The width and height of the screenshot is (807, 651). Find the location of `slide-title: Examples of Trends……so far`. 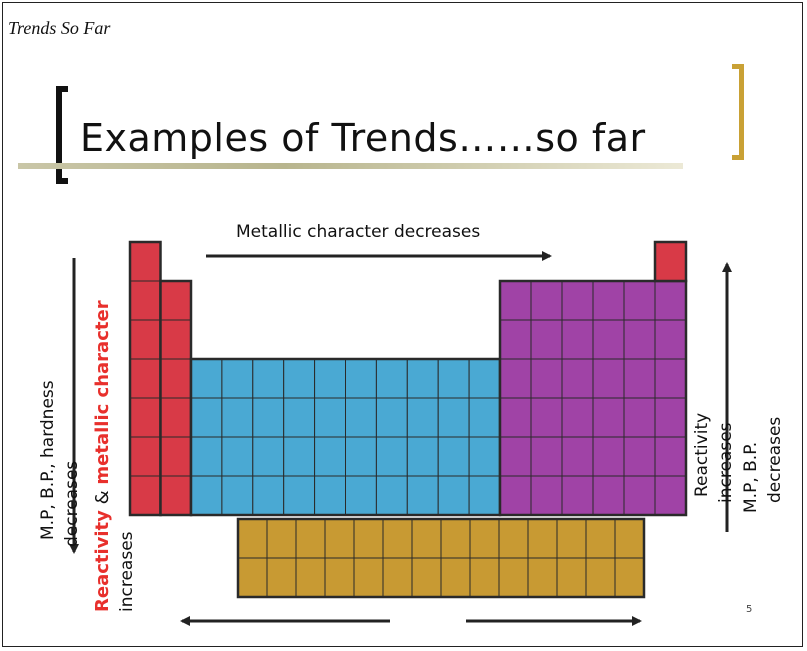

slide-title: Examples of Trends……so far is located at coordinates (363, 138).